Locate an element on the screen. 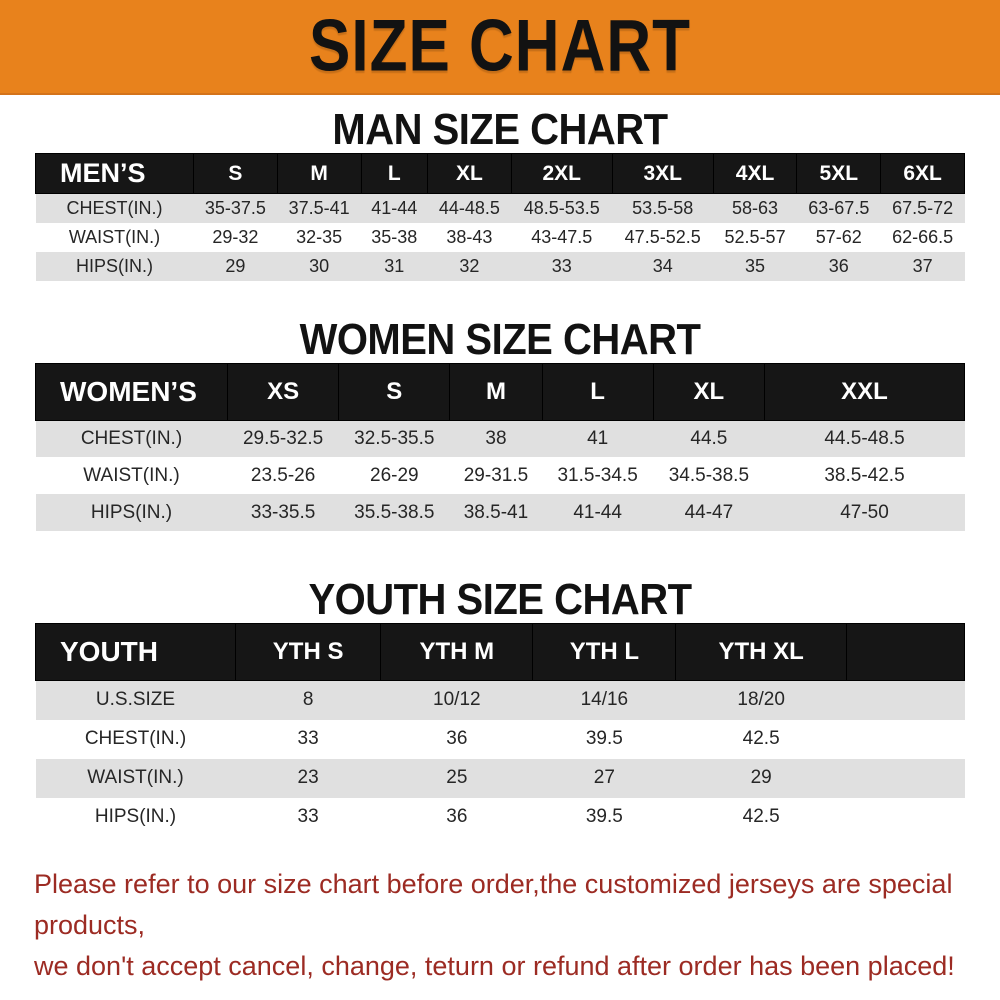  row-label: U.S.SIZE is located at coordinates (135, 700).